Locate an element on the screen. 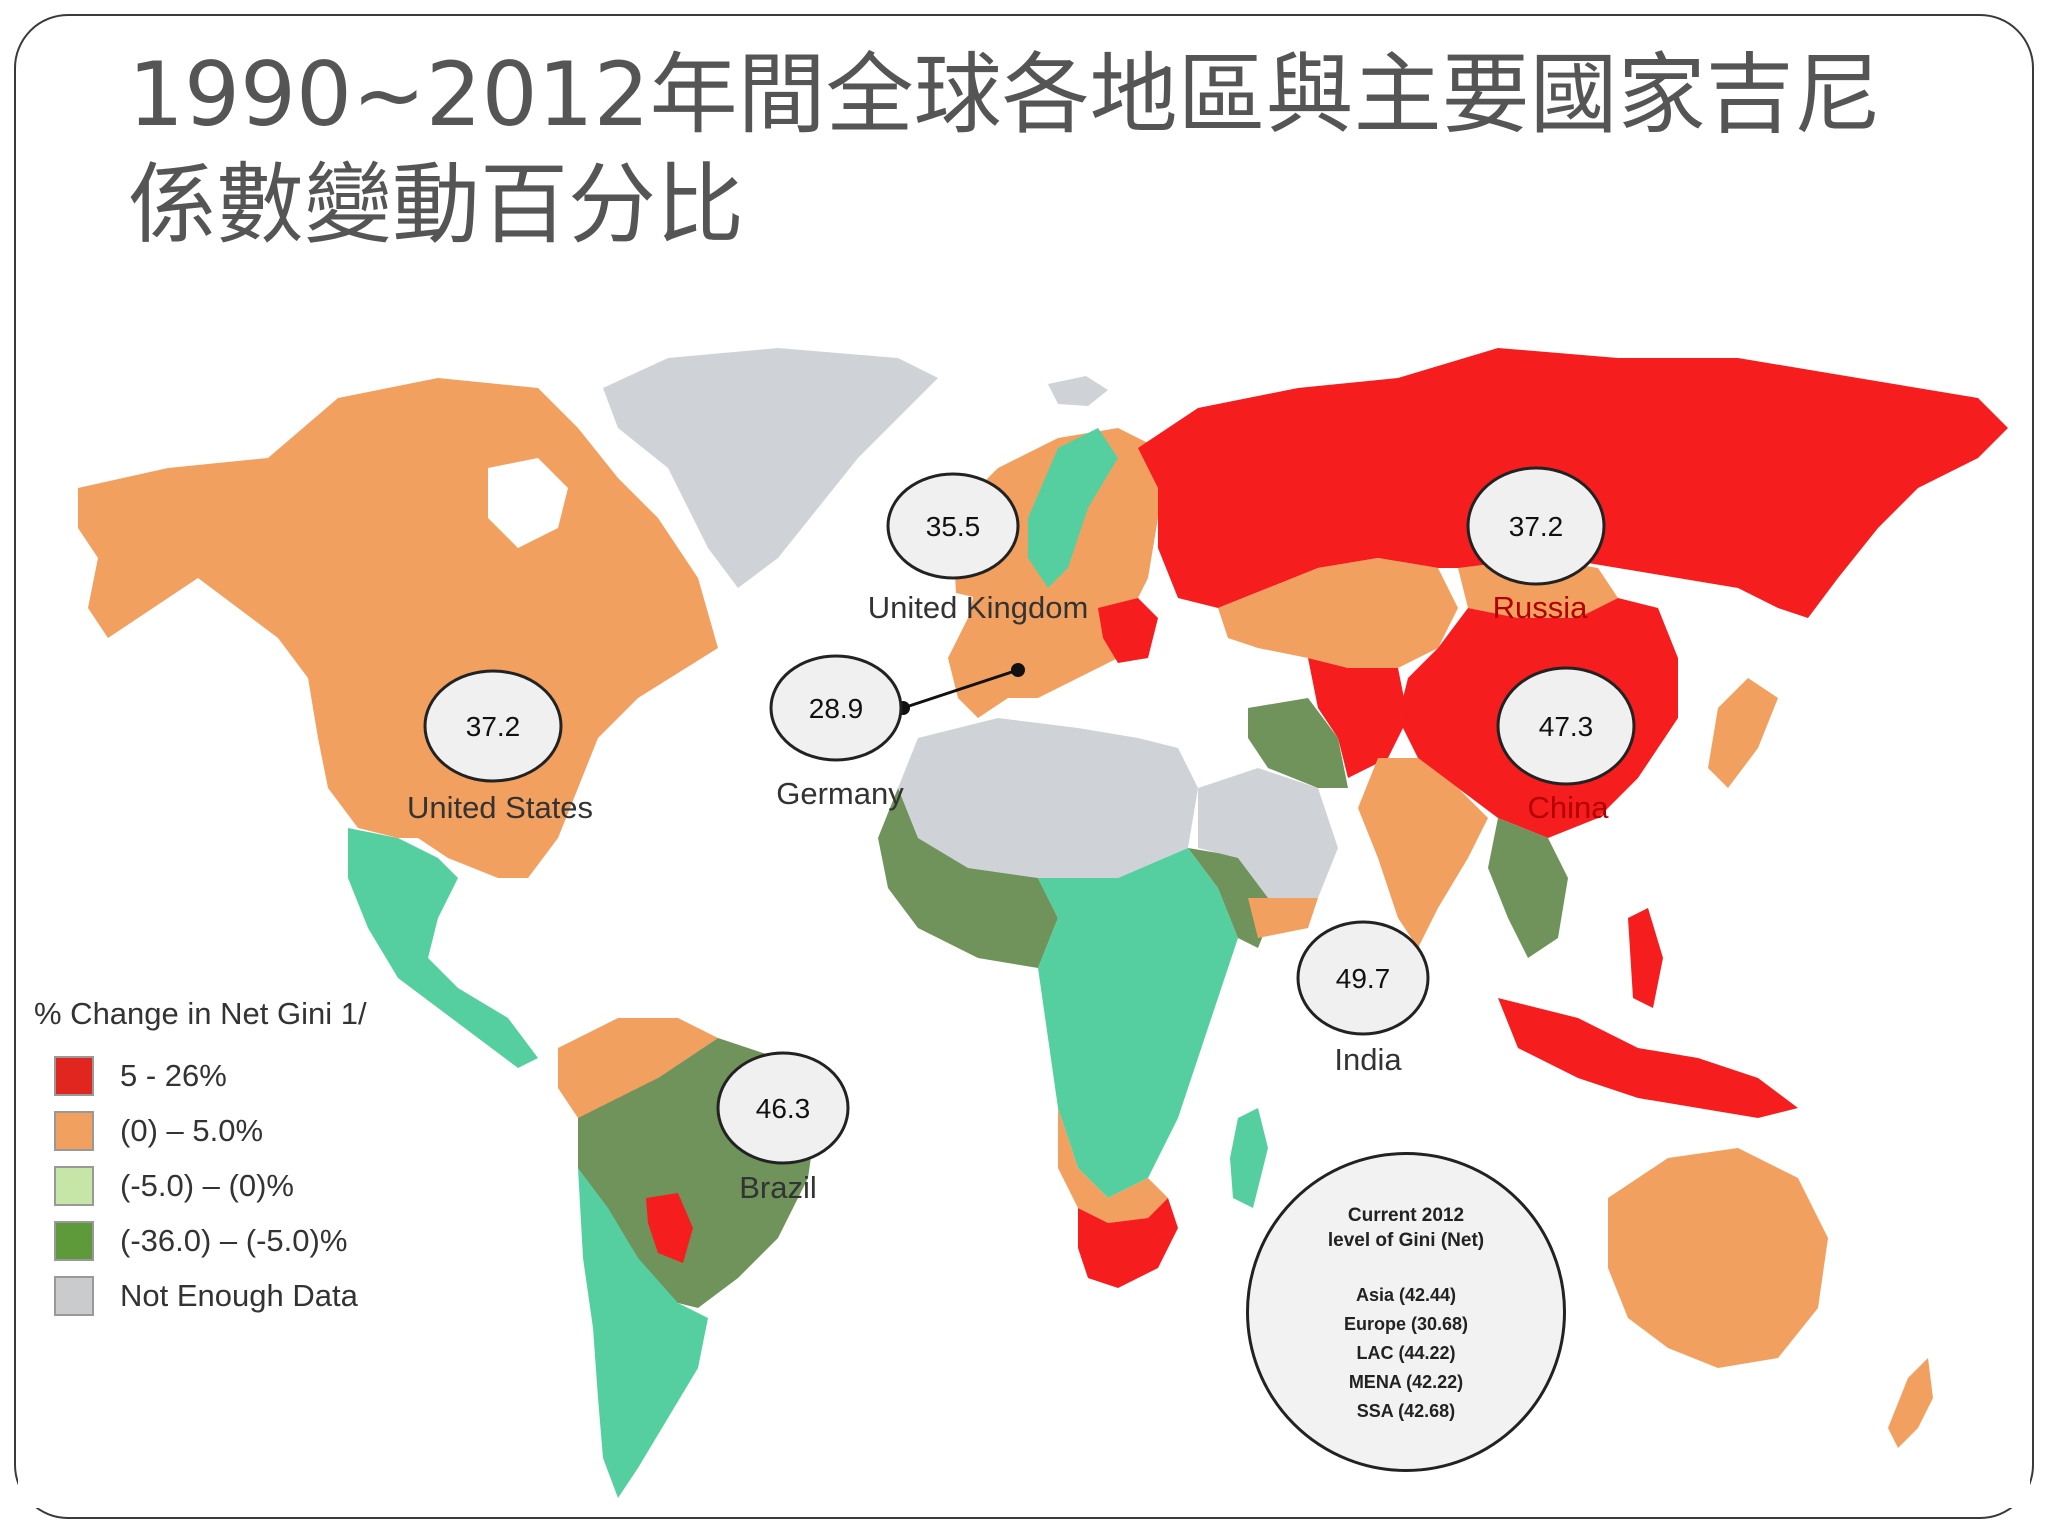 The image size is (2048, 1536). region-south-central-asia is located at coordinates (1358, 718).